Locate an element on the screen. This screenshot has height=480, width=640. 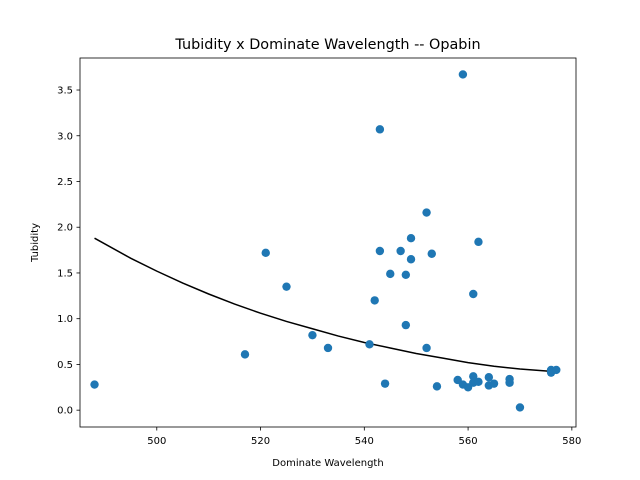
x-axis-label: Dominate Wavelength is located at coordinates (327, 463).